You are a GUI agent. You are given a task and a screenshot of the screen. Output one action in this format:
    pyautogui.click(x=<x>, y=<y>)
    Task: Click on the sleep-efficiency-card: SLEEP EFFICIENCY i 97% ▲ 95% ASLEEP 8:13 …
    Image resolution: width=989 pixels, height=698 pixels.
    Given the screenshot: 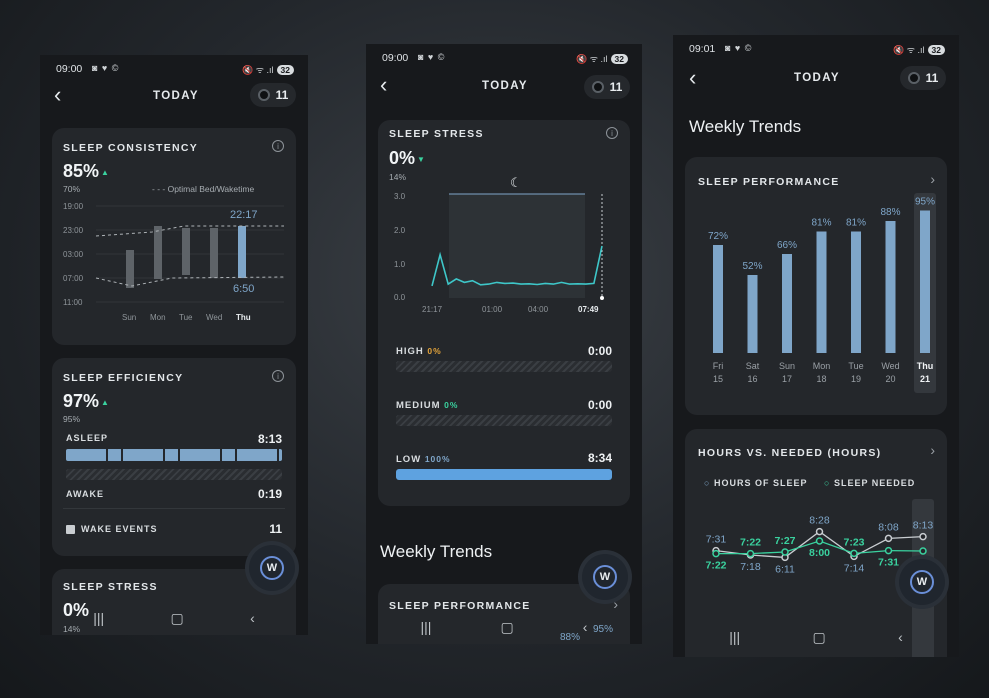 What is the action you would take?
    pyautogui.click(x=174, y=457)
    